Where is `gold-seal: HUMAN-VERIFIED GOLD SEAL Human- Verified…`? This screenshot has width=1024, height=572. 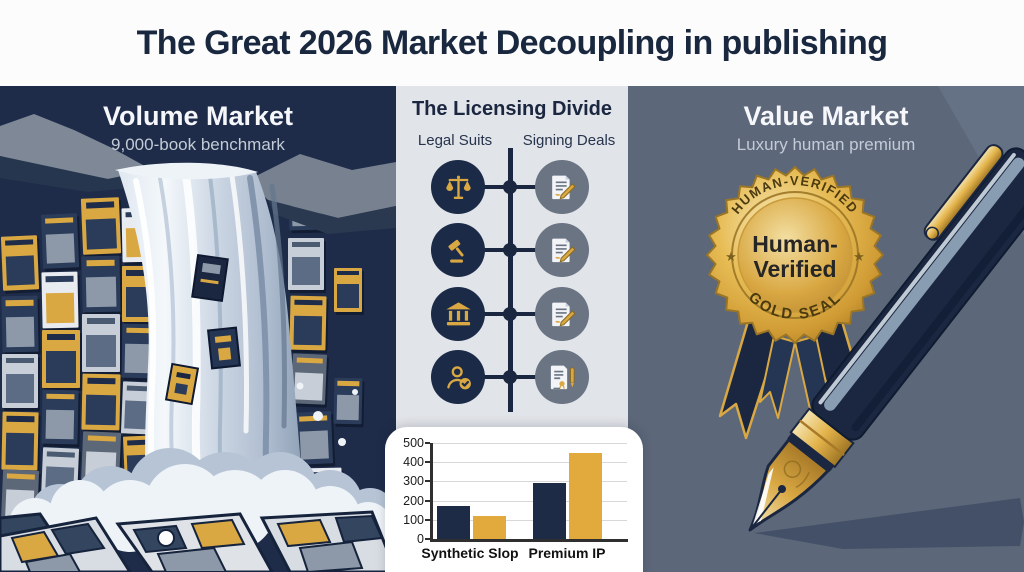
gold-seal: HUMAN-VERIFIED GOLD SEAL Human- Verified… is located at coordinates (795, 255).